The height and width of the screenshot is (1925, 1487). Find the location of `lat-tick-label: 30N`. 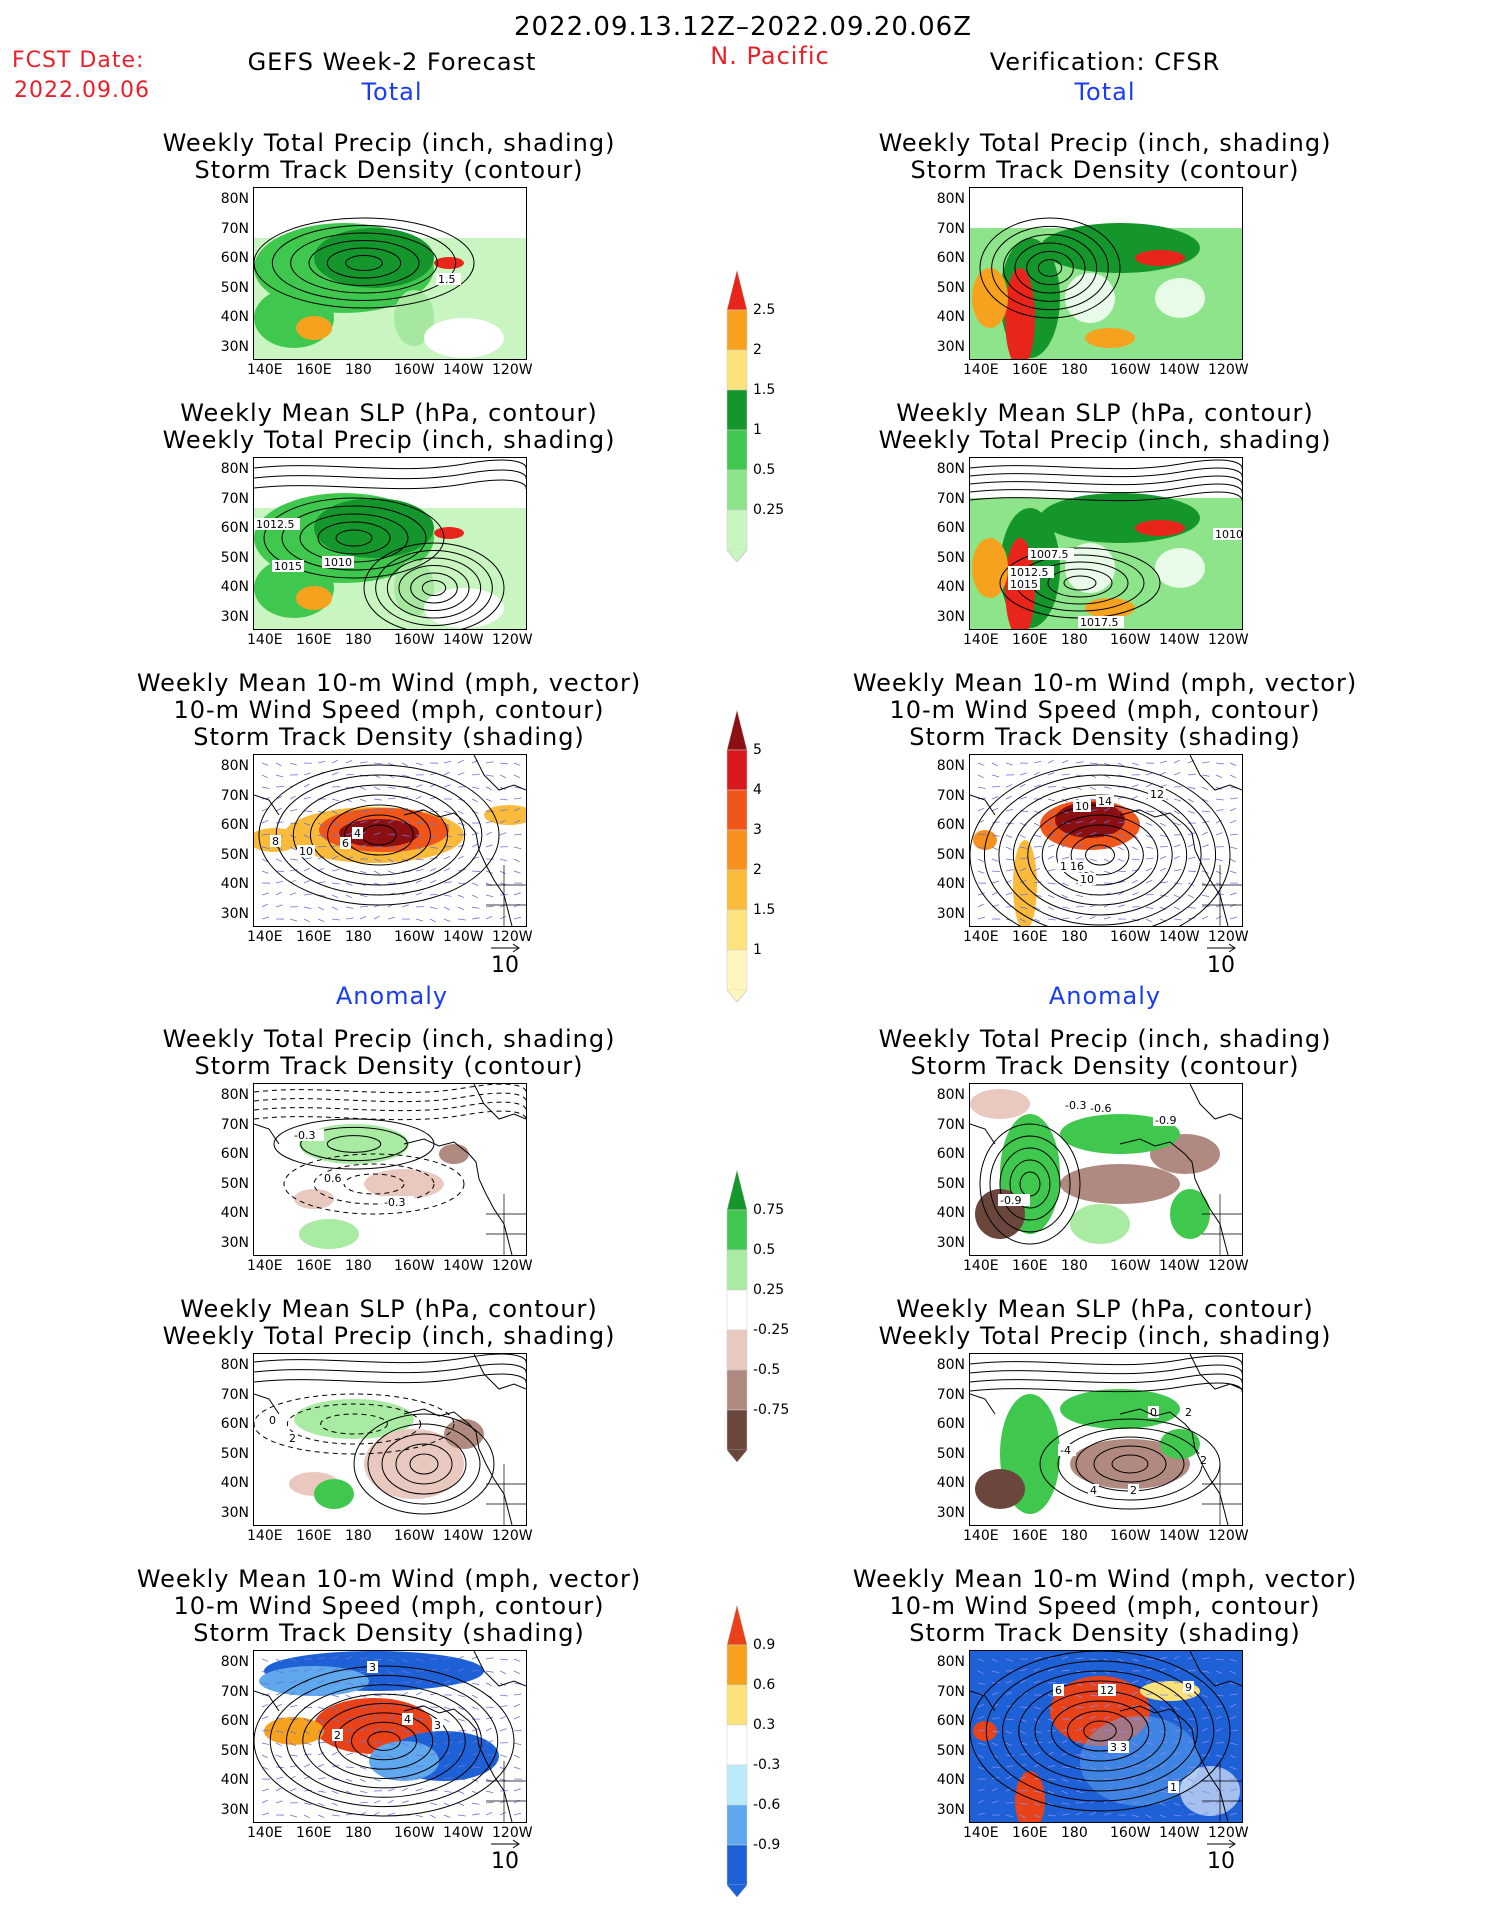

lat-tick-label: 30N is located at coordinates (234, 1512).